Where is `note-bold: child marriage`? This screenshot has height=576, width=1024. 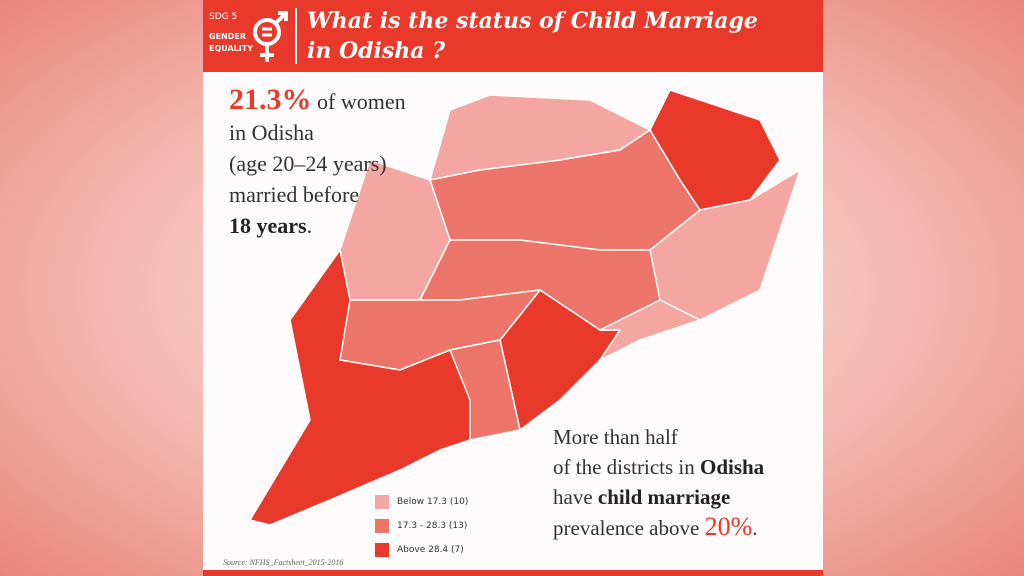 note-bold: child marriage is located at coordinates (664, 497).